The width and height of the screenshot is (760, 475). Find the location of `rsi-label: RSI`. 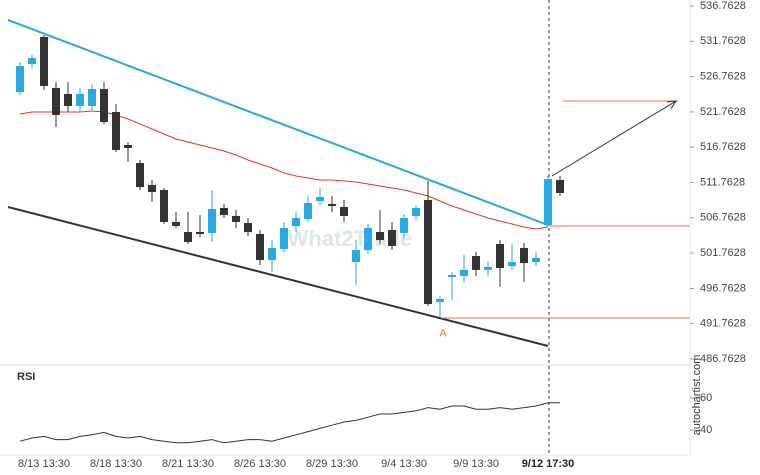

rsi-label: RSI is located at coordinates (26, 377).